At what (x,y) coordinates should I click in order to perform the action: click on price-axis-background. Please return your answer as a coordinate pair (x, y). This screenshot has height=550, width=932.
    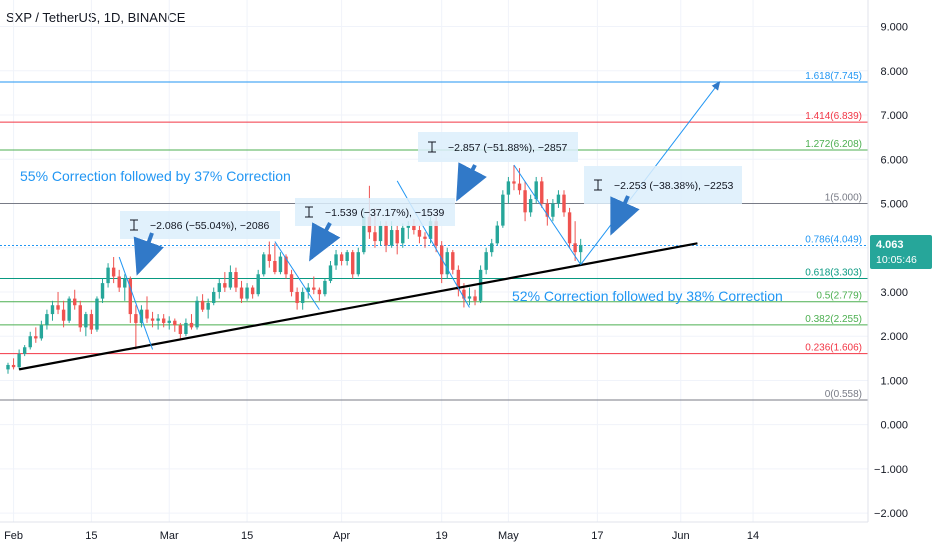
    Looking at the image, I should click on (900, 275).